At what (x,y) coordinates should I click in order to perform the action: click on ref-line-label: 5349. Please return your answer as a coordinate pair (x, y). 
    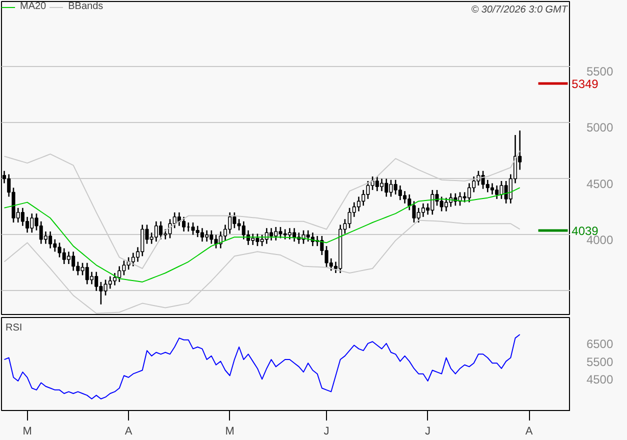
    Looking at the image, I should click on (585, 84).